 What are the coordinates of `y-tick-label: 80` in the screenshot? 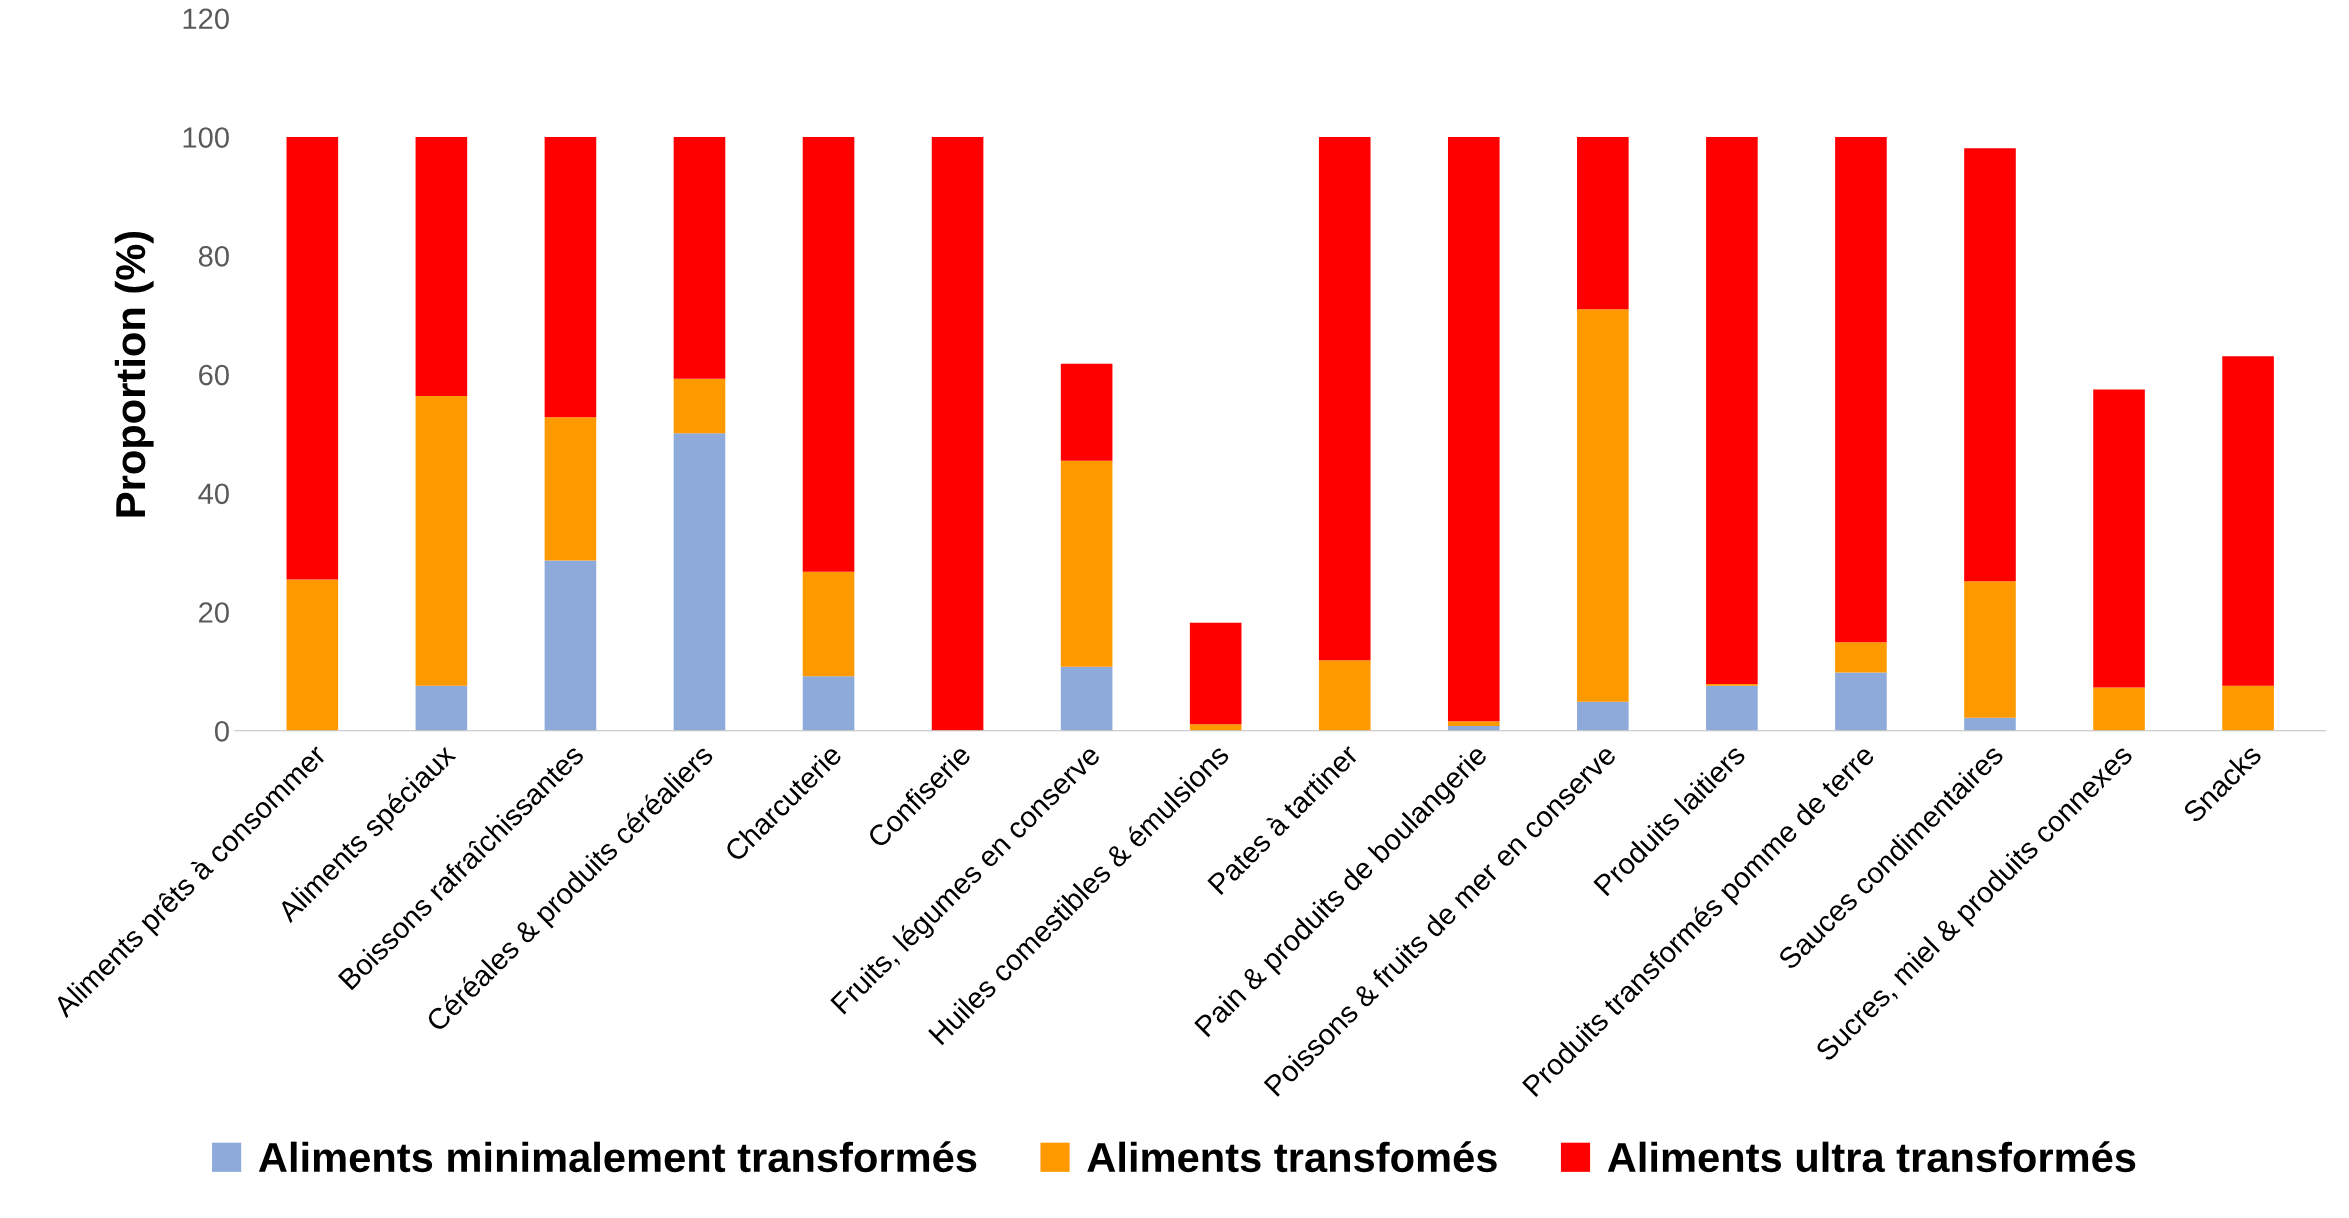 It's located at (213, 256).